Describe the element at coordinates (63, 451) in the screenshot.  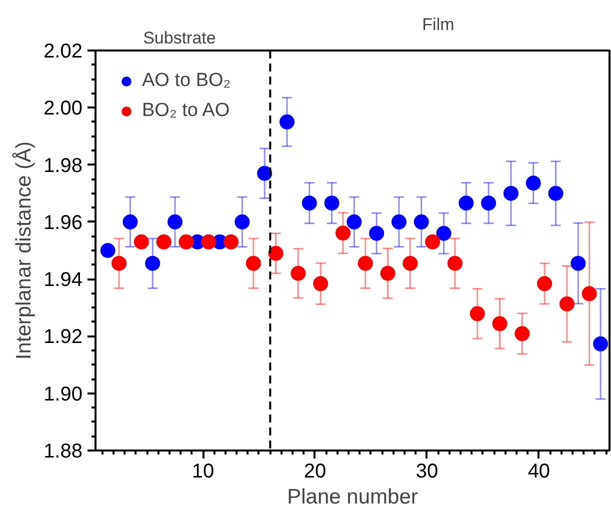
I see `y-tick-label: 1.88` at that location.